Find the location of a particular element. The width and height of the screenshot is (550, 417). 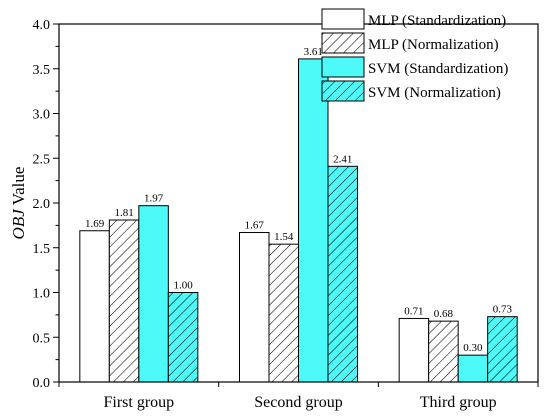

x-tick-label: Third group is located at coordinates (458, 402).